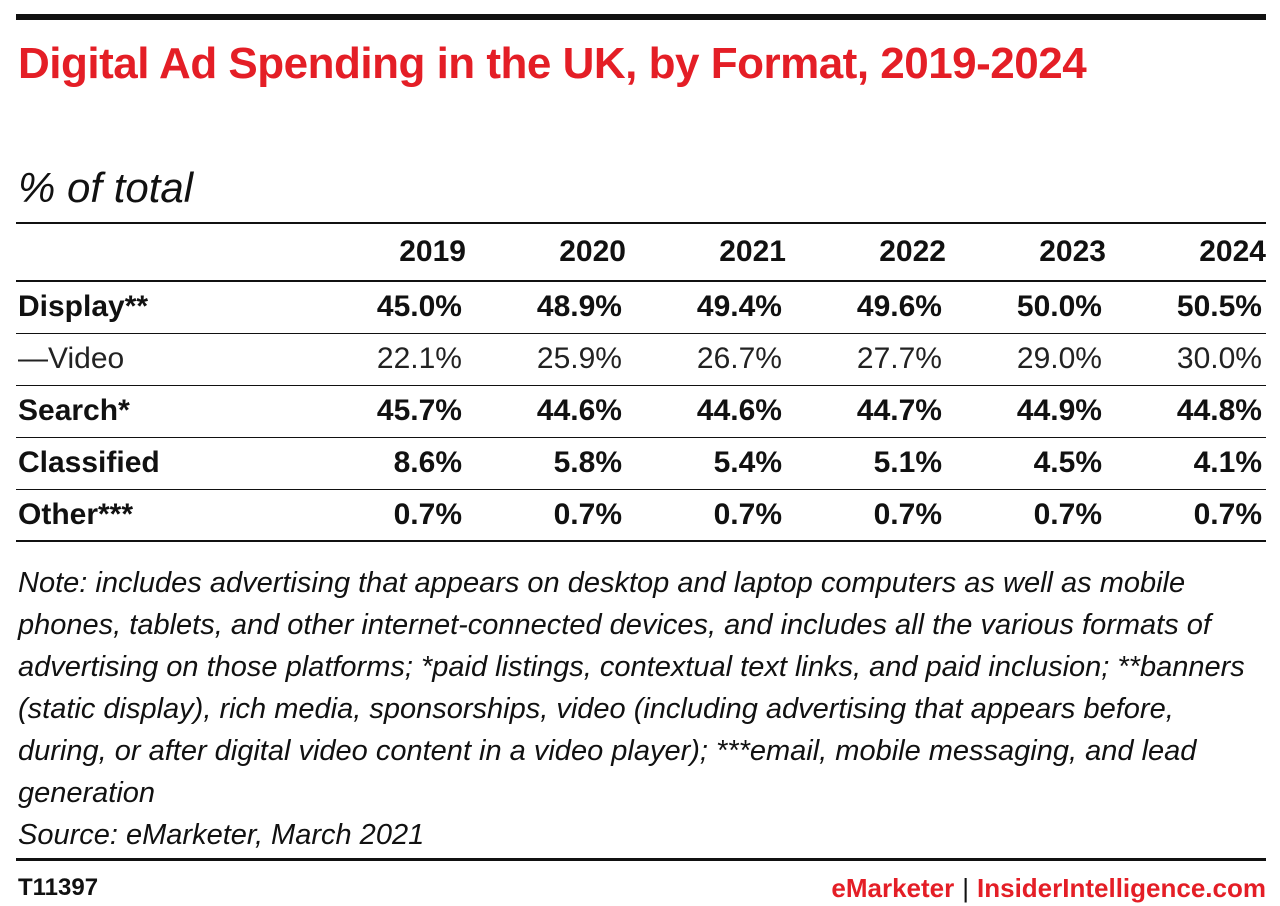 This screenshot has height=906, width=1280. Describe the element at coordinates (893, 888) in the screenshot. I see `emarketer-logo-text: eMarketer` at that location.